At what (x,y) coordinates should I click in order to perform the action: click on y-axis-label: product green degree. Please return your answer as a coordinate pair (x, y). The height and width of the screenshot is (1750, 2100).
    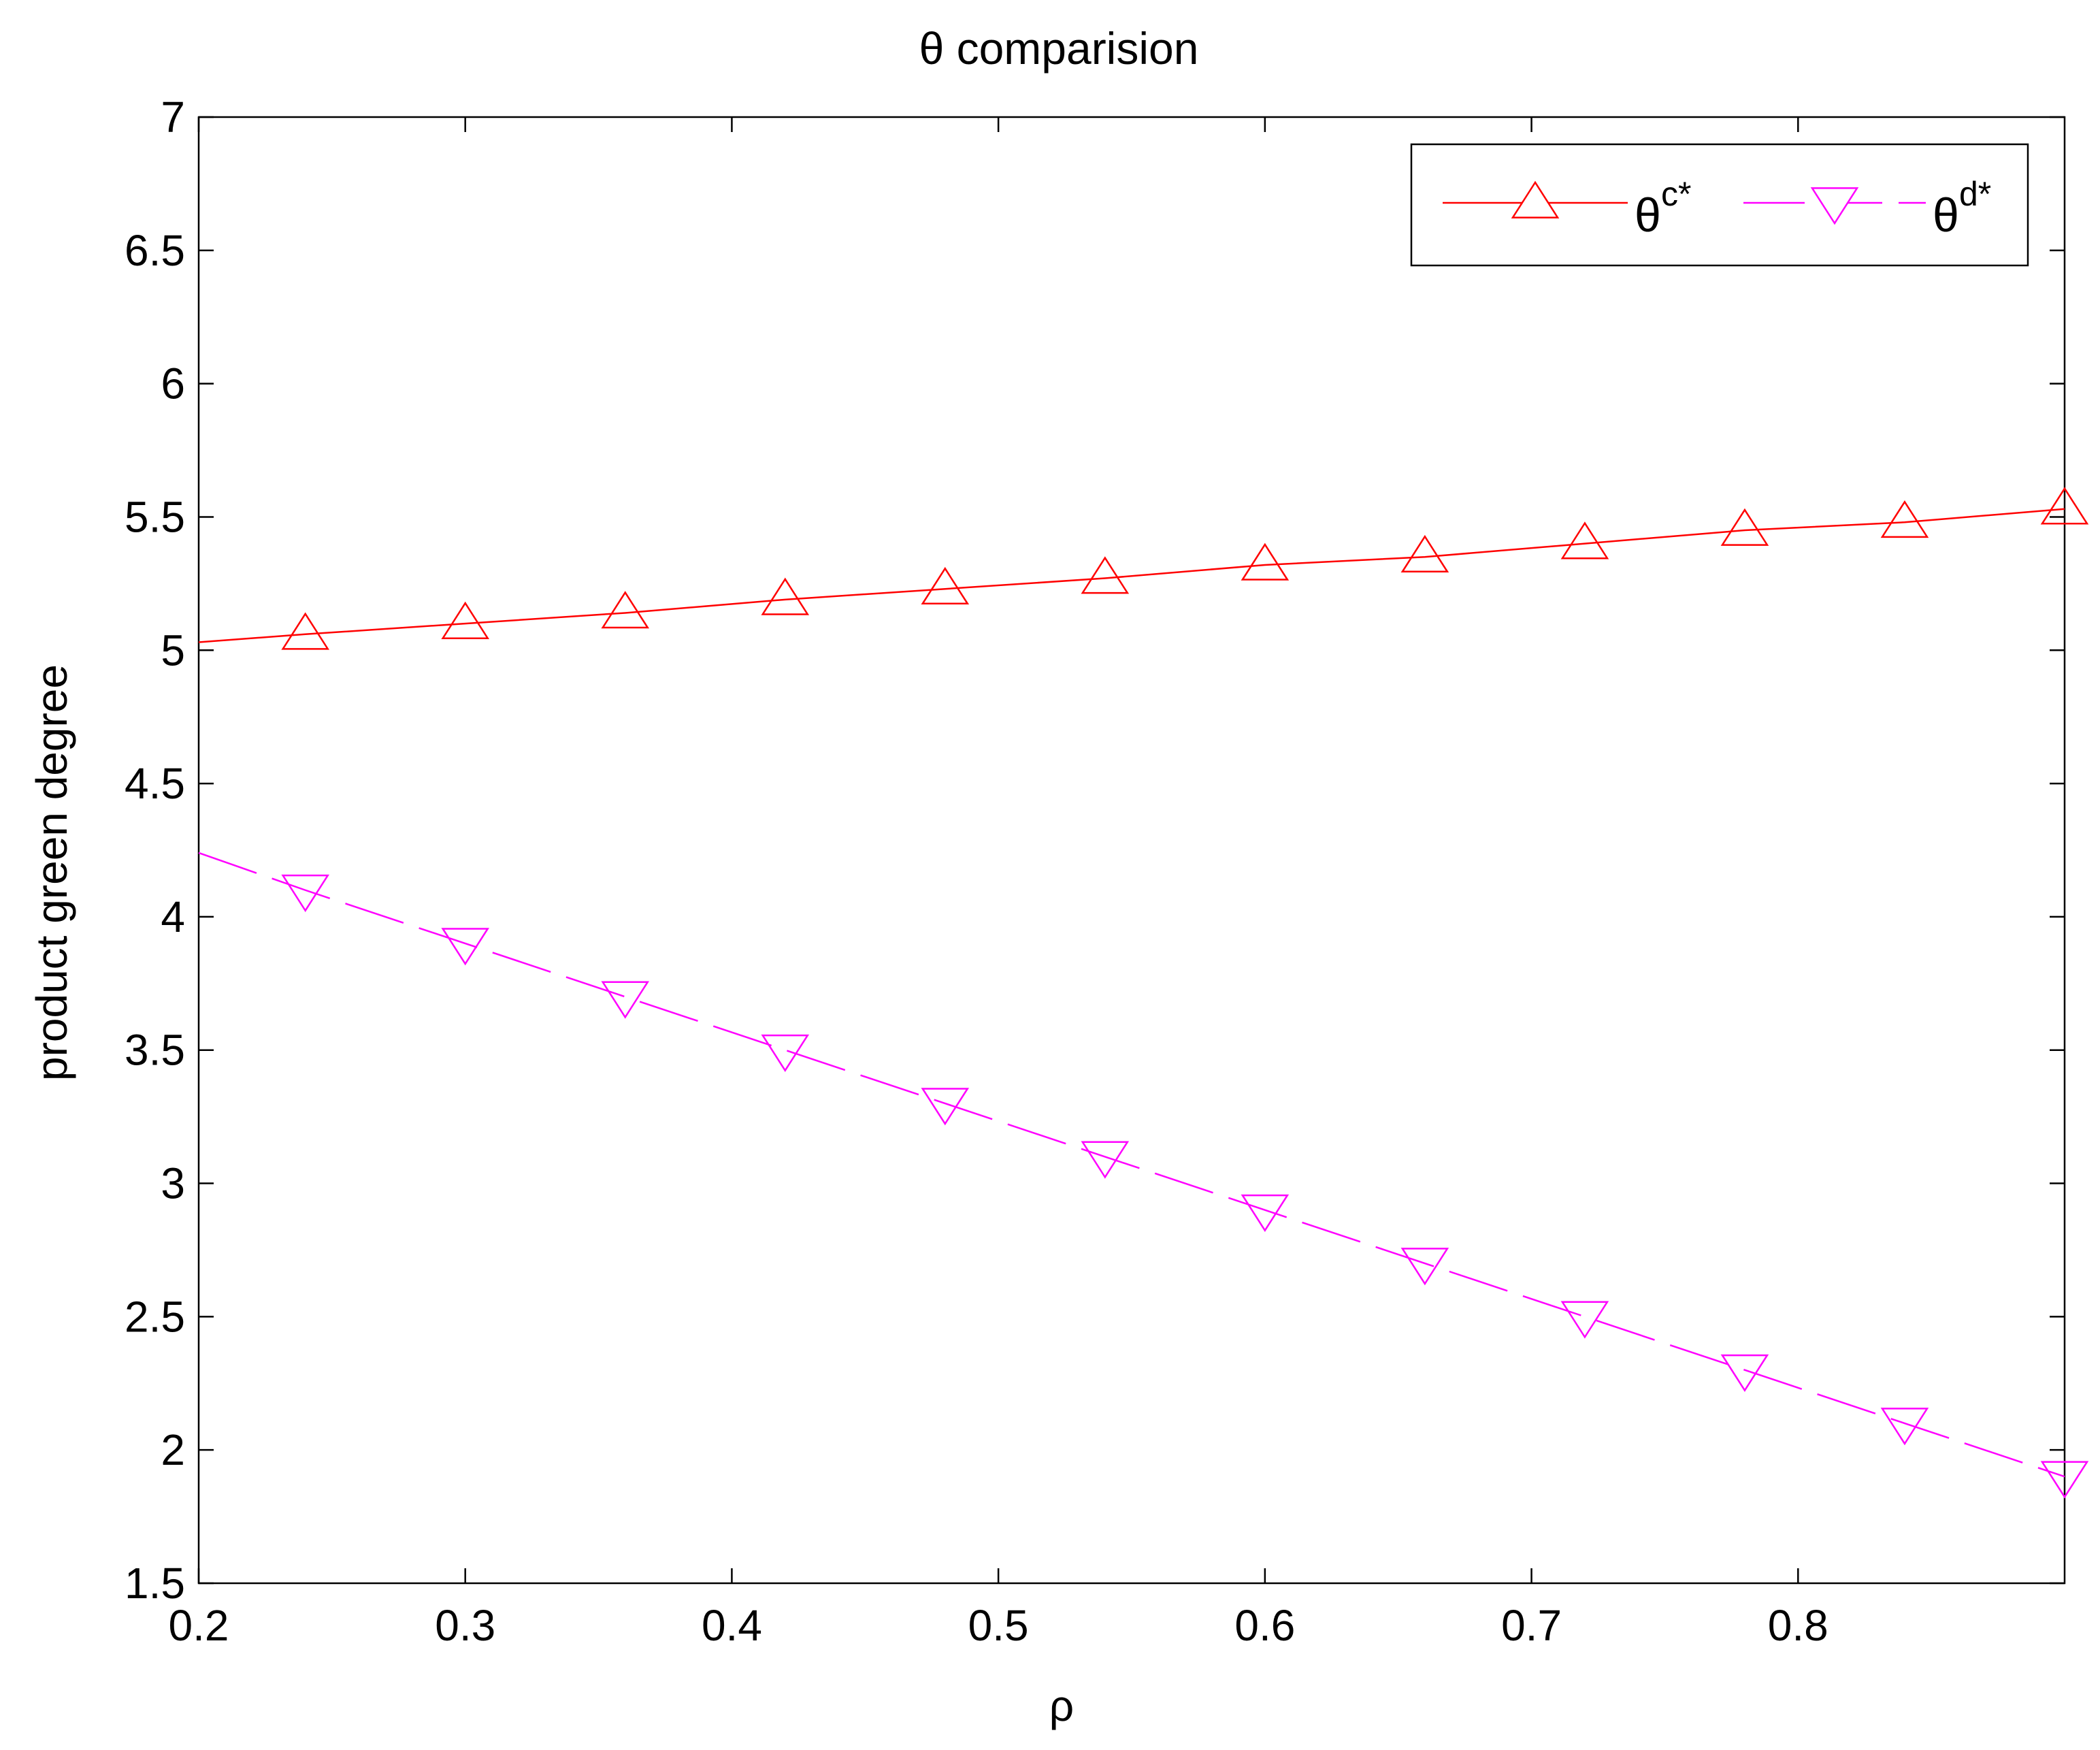
    Looking at the image, I should click on (51, 872).